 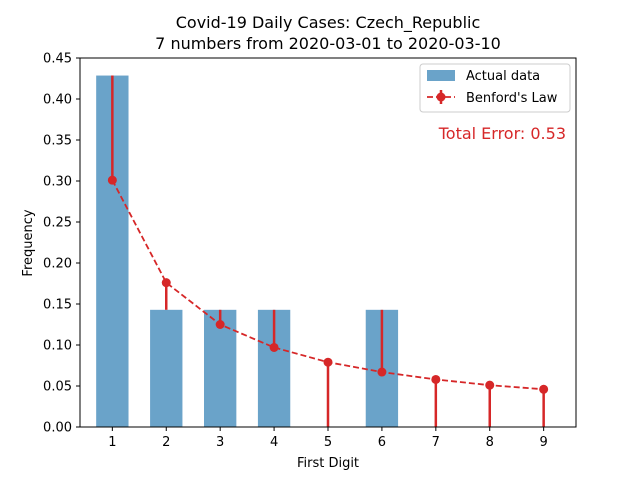 What do you see at coordinates (57, 264) in the screenshot?
I see `y-tick-label: 0.20` at bounding box center [57, 264].